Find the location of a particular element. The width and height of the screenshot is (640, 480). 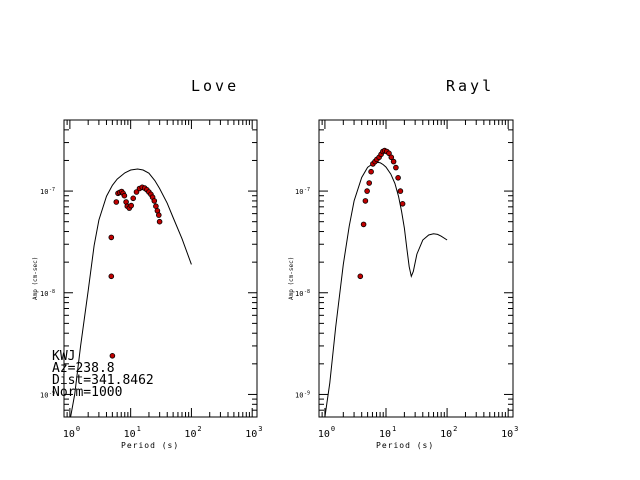

rayl-y-tick-label-exponent: -8 is located at coordinates (307, 292).